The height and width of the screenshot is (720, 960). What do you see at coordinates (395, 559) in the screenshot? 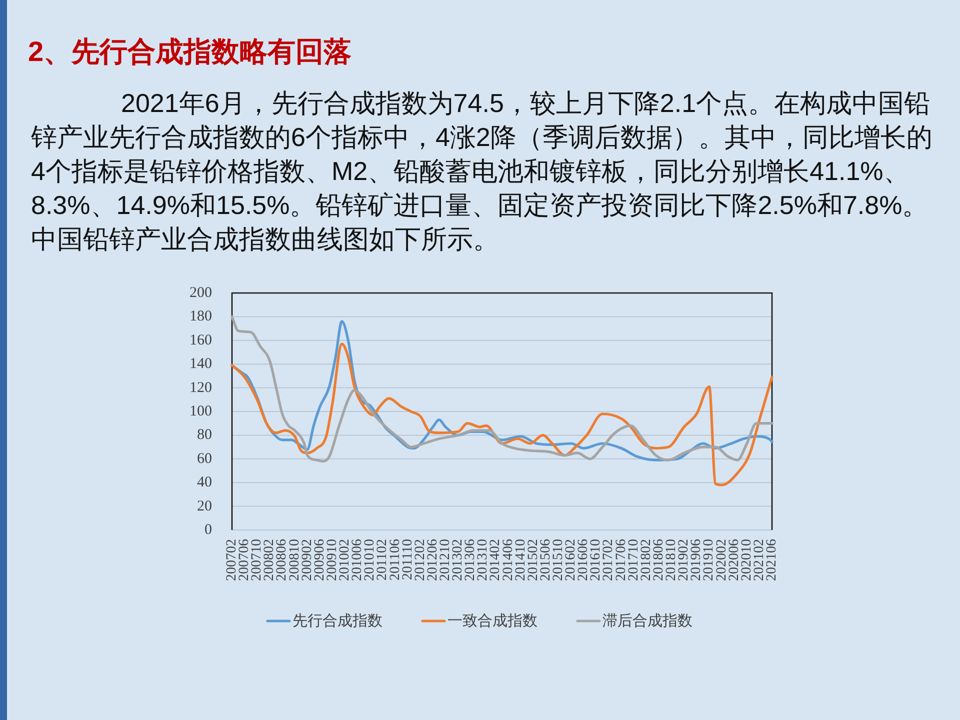
I see `x-tick-label: 201106` at bounding box center [395, 559].